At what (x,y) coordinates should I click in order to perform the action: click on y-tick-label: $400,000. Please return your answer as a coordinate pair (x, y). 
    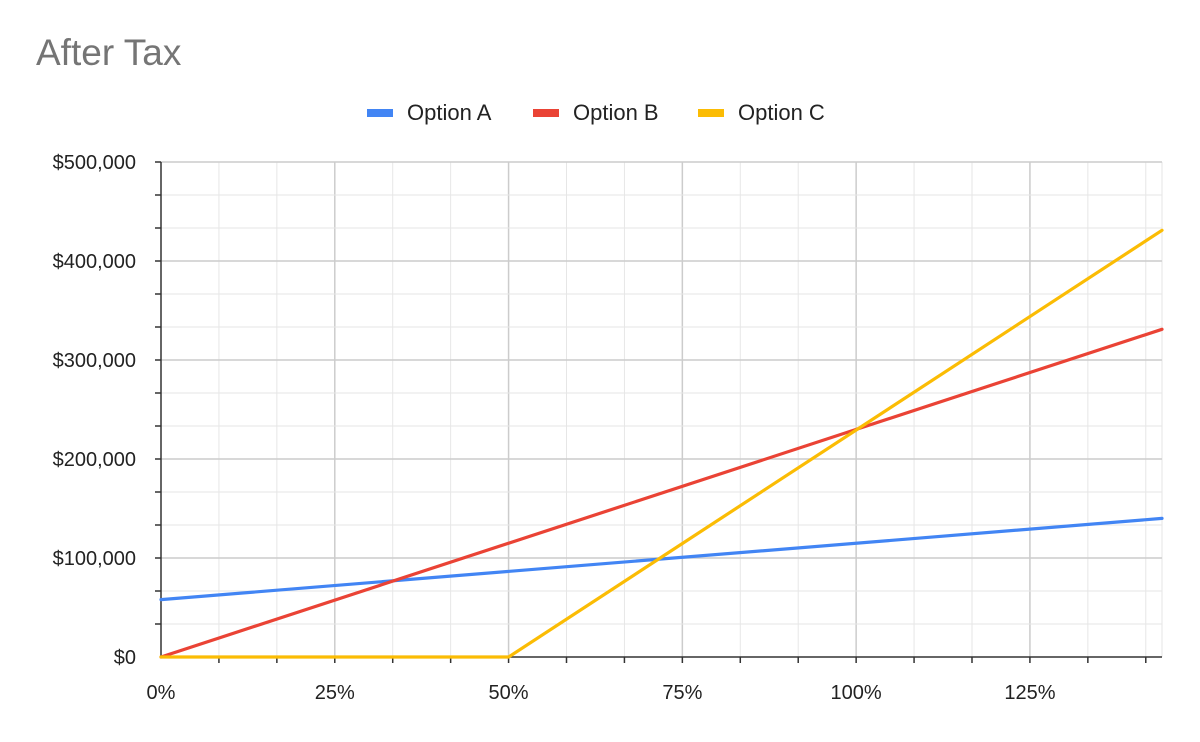
    Looking at the image, I should click on (94, 262).